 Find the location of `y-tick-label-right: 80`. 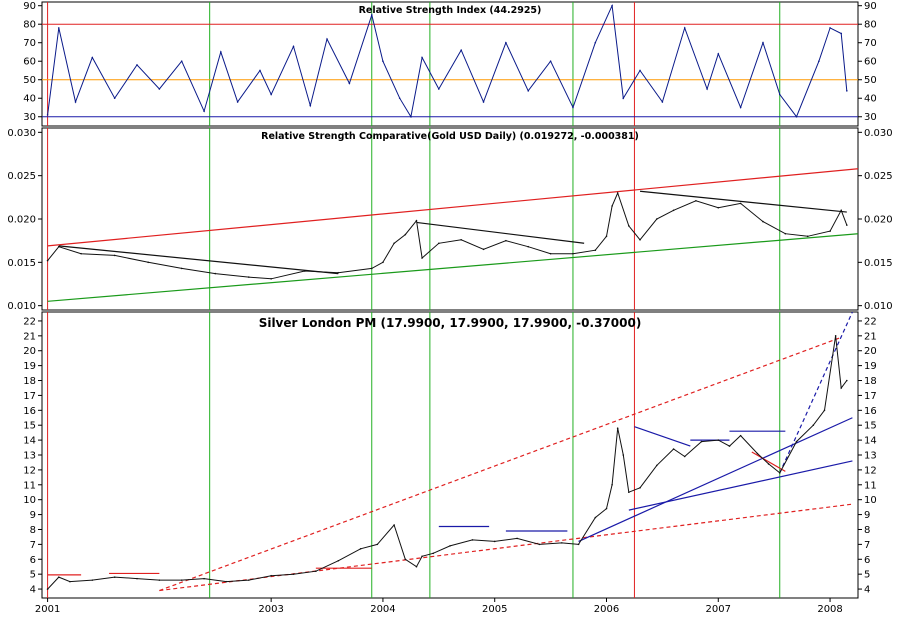

y-tick-label-right: 80 is located at coordinates (870, 25).